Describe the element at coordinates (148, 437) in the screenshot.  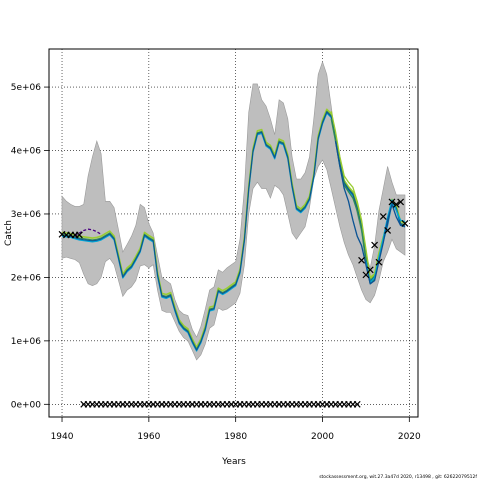
I see `x-tick-label: 1960` at that location.